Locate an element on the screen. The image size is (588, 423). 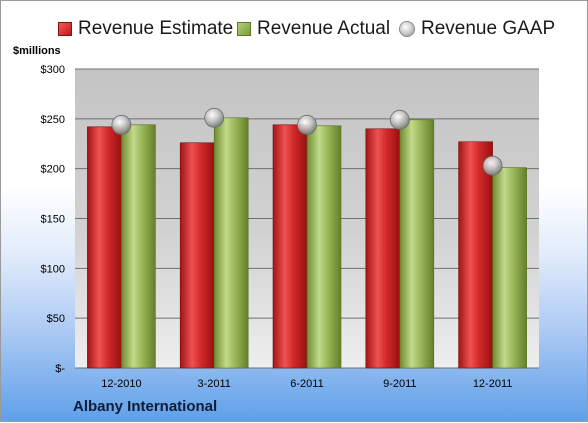
y-tick-label: $150 is located at coordinates (53, 220).